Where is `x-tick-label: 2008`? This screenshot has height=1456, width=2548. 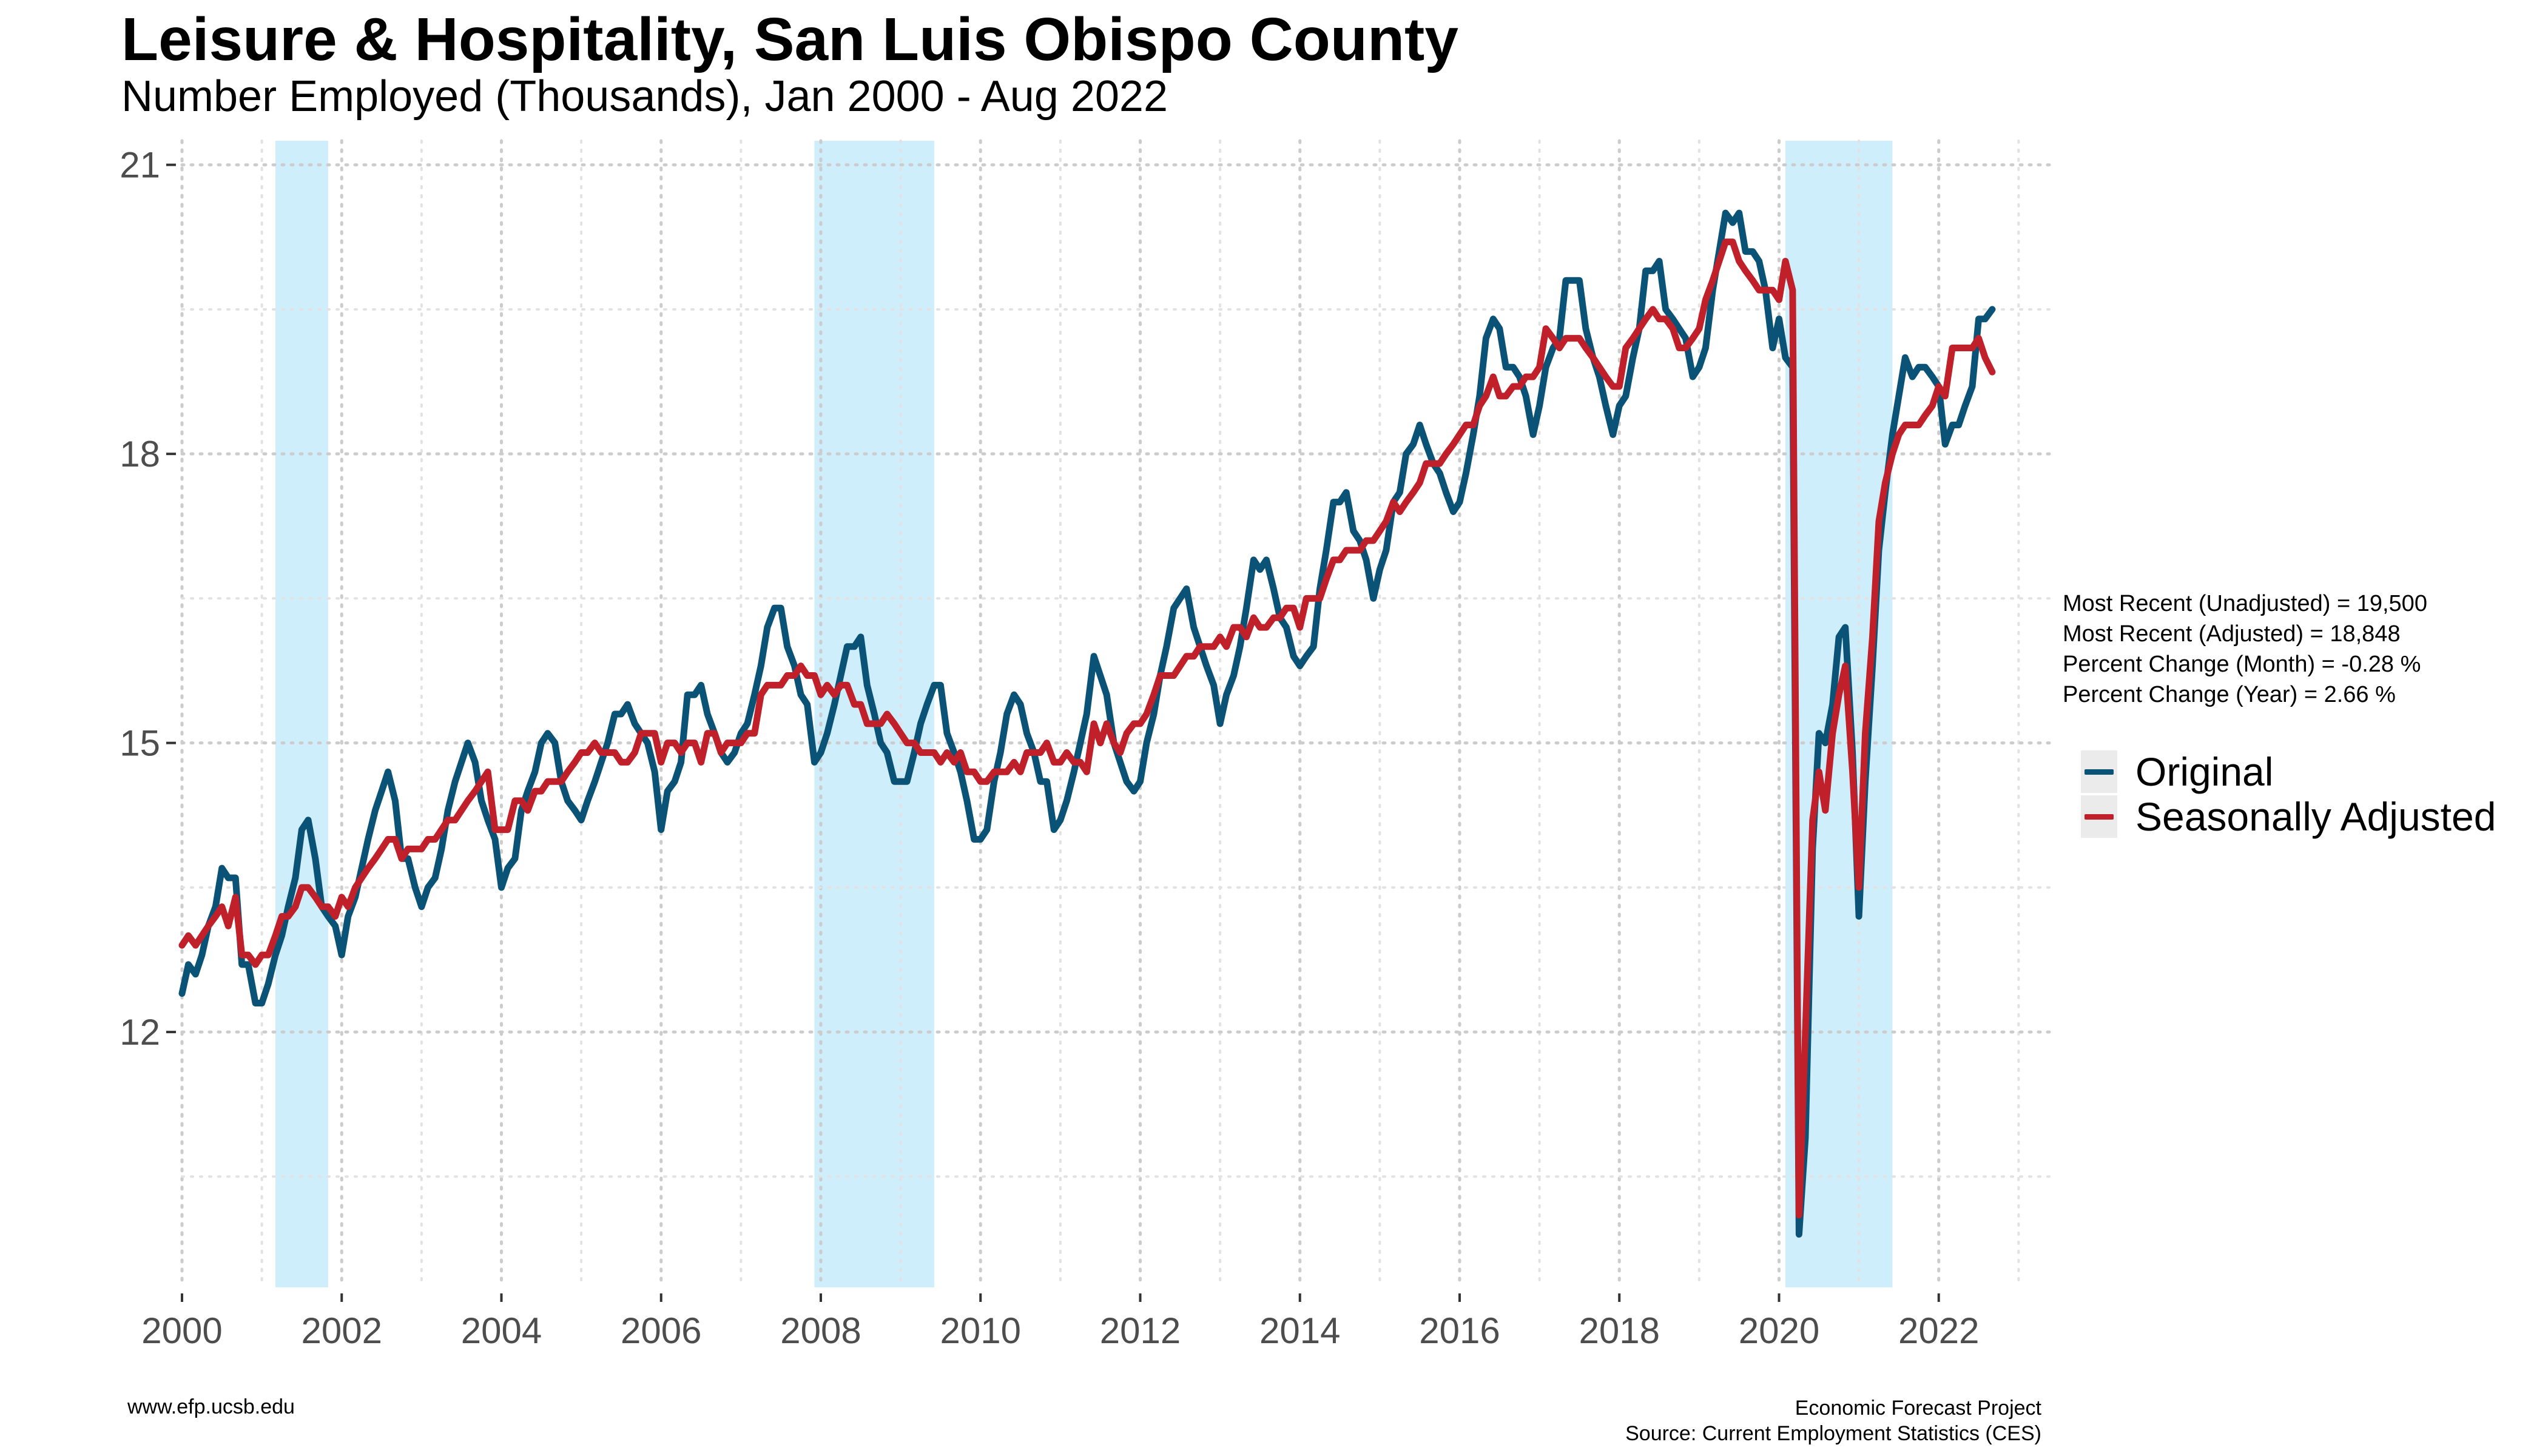 x-tick-label: 2008 is located at coordinates (820, 1330).